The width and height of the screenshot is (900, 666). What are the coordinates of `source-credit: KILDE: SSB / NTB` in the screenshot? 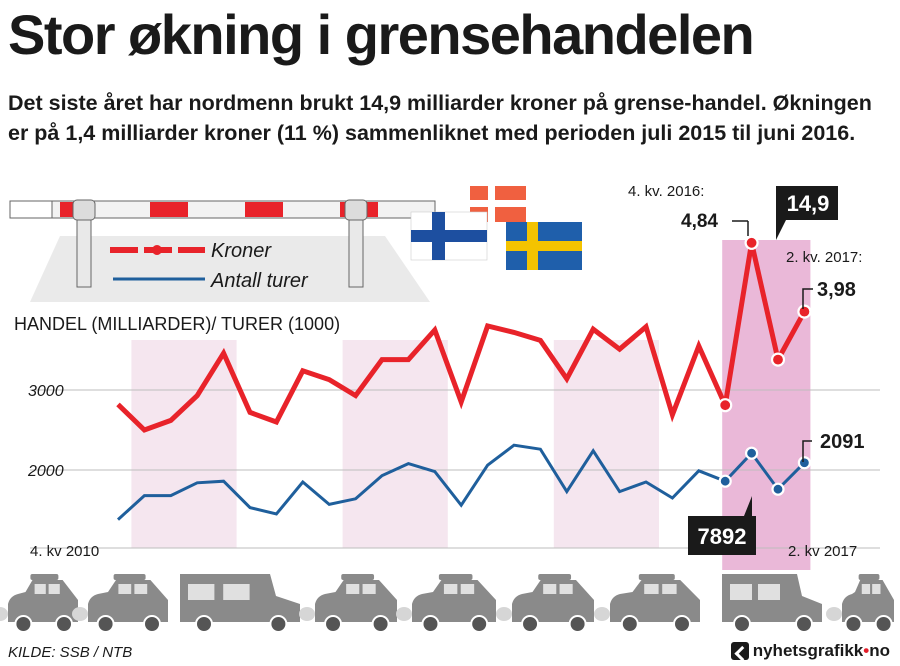 It's located at (70, 652).